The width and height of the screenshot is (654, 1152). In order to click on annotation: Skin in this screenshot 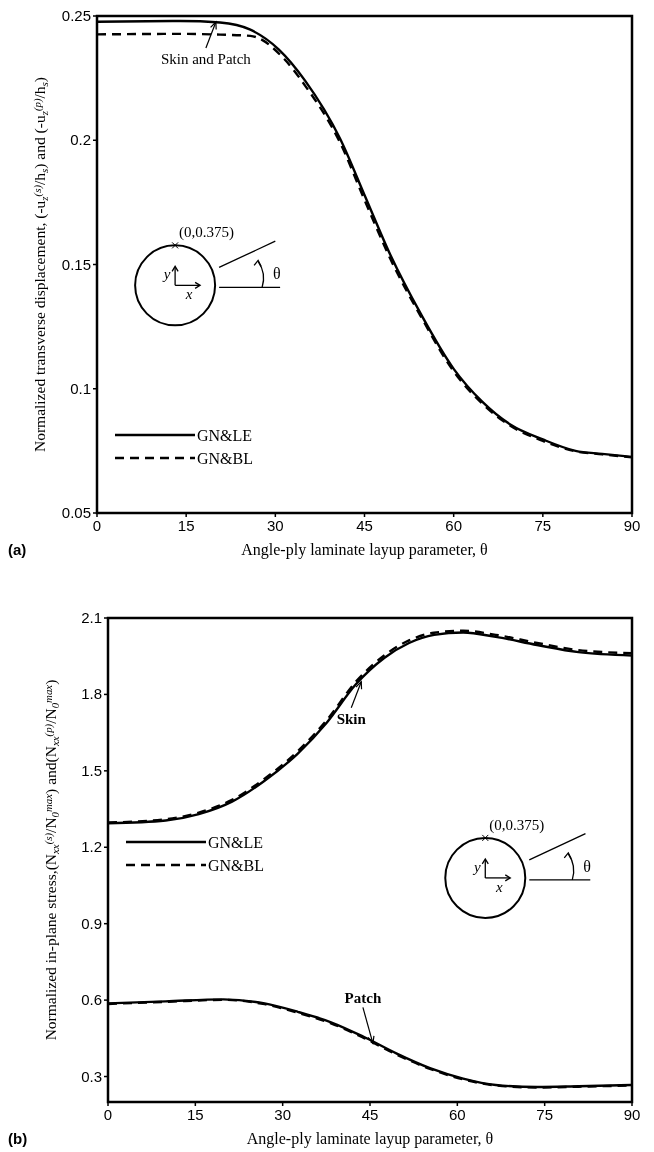, I will do `click(351, 718)`.